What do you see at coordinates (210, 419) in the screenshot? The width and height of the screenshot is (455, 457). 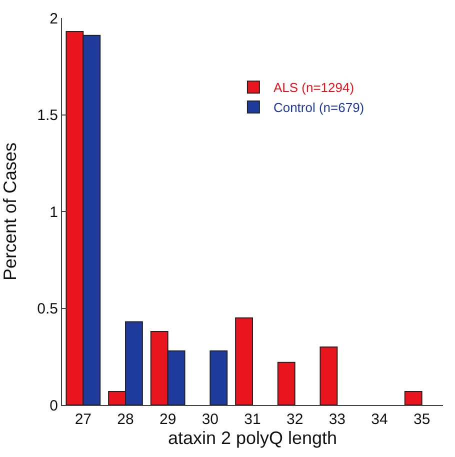 I see `x-tick-label: 30` at bounding box center [210, 419].